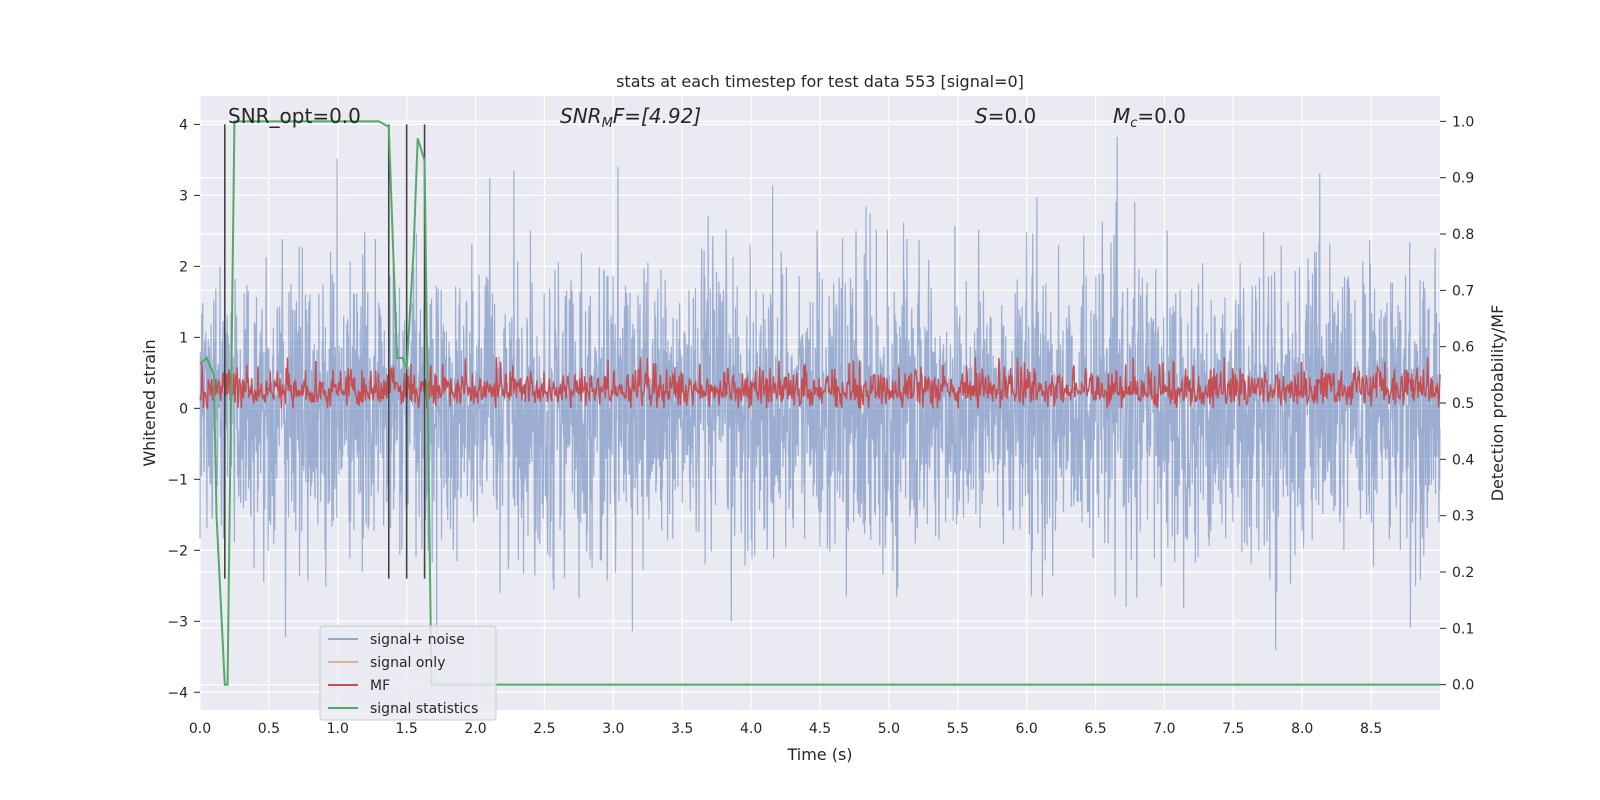  What do you see at coordinates (1095, 729) in the screenshot?
I see `x-tick-label: 6.5` at bounding box center [1095, 729].